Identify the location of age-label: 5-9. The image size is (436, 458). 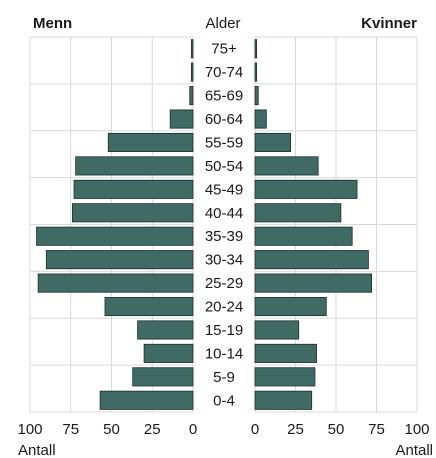
(224, 377).